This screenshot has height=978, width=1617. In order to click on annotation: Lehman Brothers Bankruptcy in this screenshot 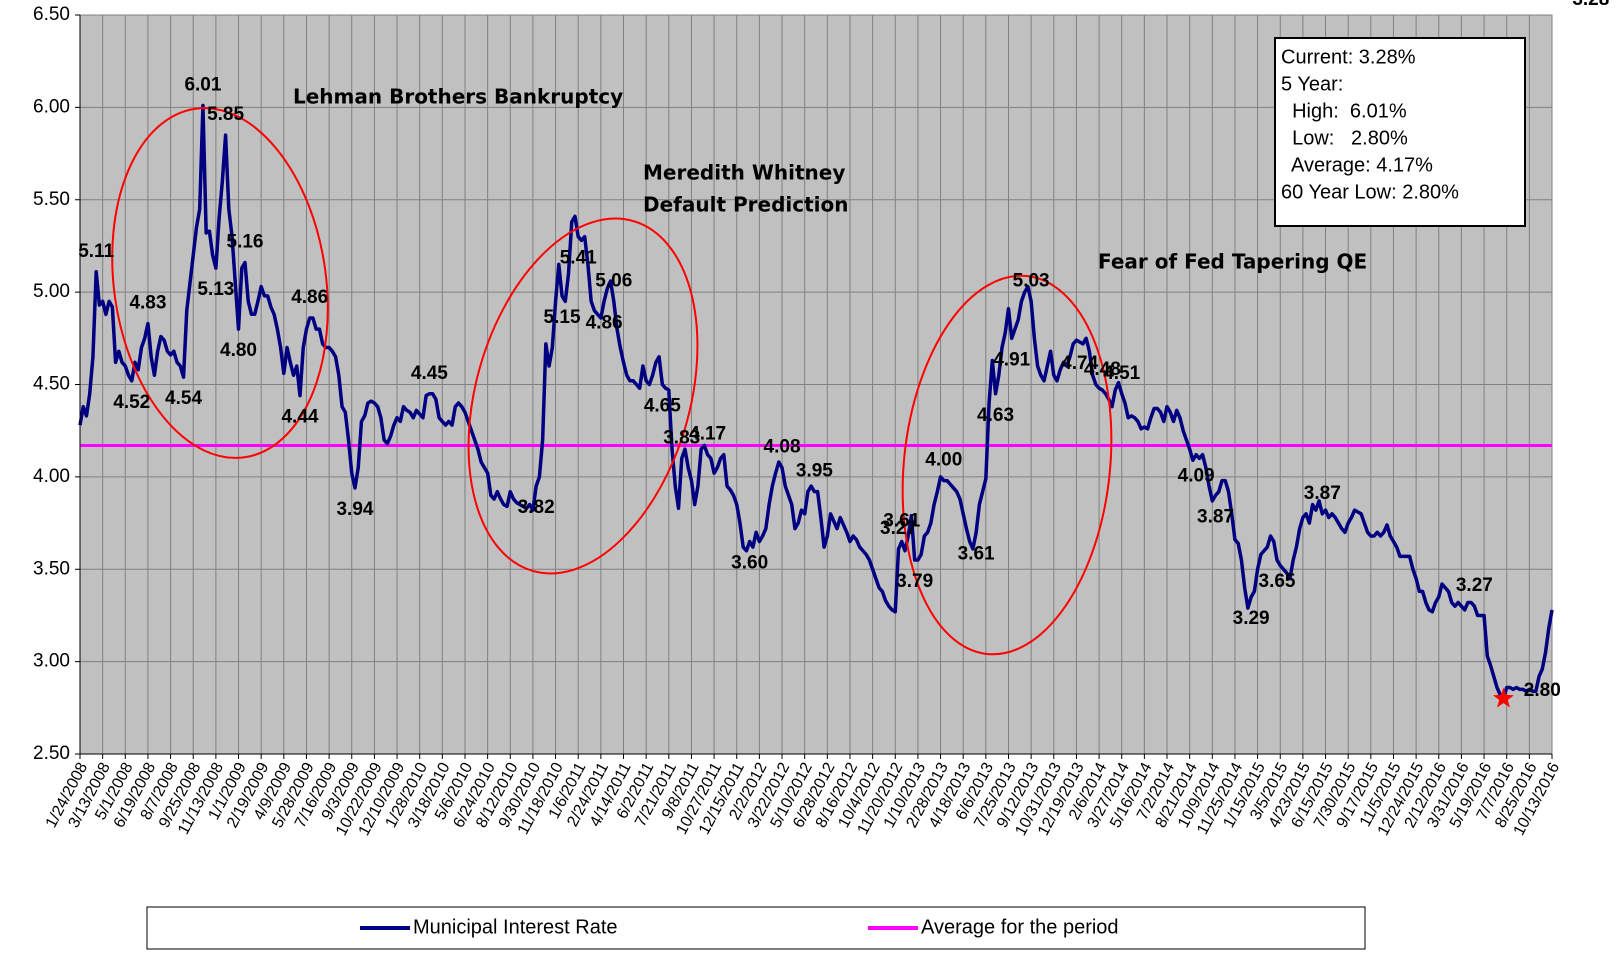, I will do `click(458, 97)`.